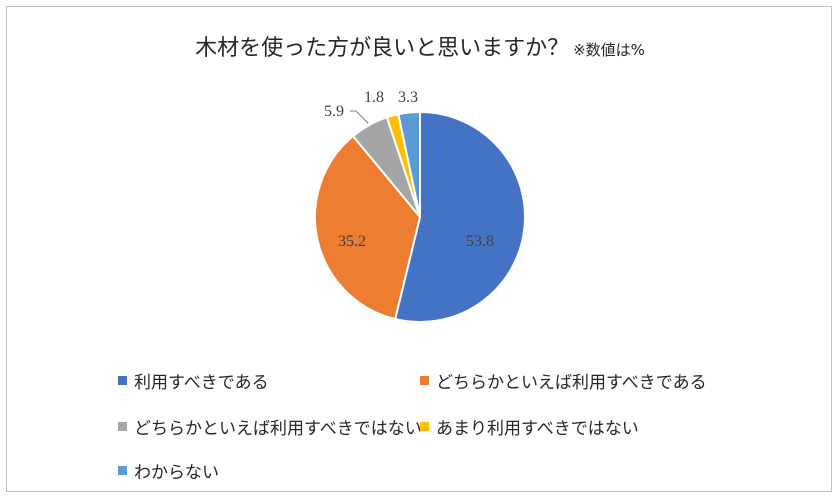 The image size is (840, 500). I want to click on legend-label-3: どちらかといえば利用すべきではない, so click(278, 429).